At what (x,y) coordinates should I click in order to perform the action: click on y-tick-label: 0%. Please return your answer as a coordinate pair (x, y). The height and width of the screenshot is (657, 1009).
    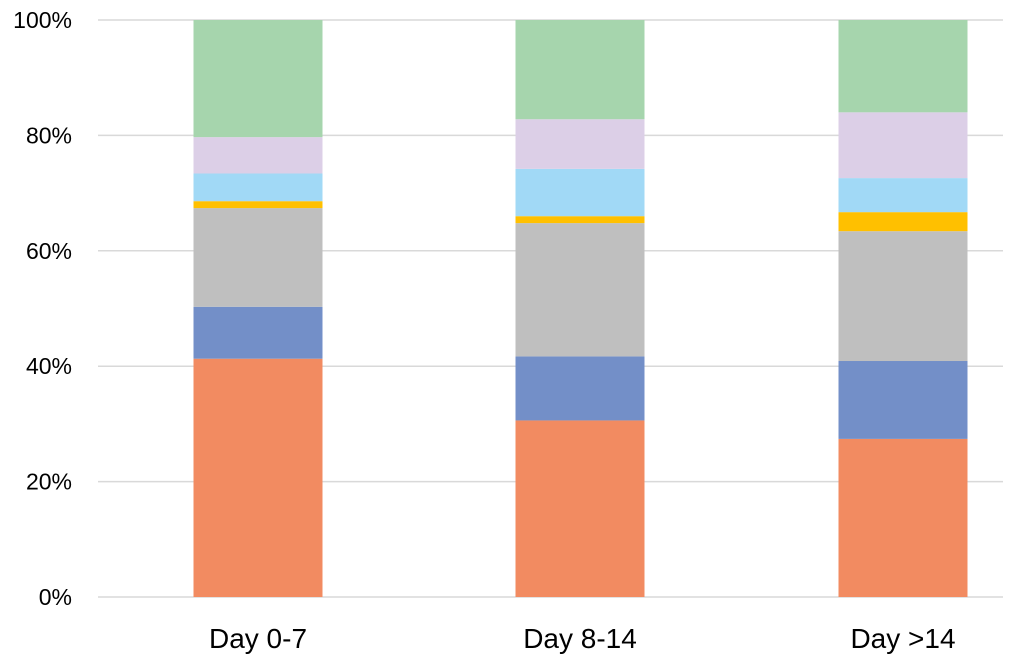
    Looking at the image, I should click on (55, 597).